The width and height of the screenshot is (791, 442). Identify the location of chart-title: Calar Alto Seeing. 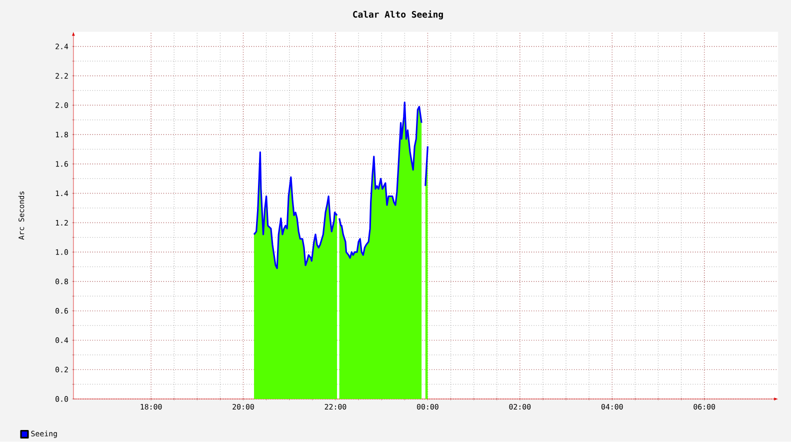
(398, 15).